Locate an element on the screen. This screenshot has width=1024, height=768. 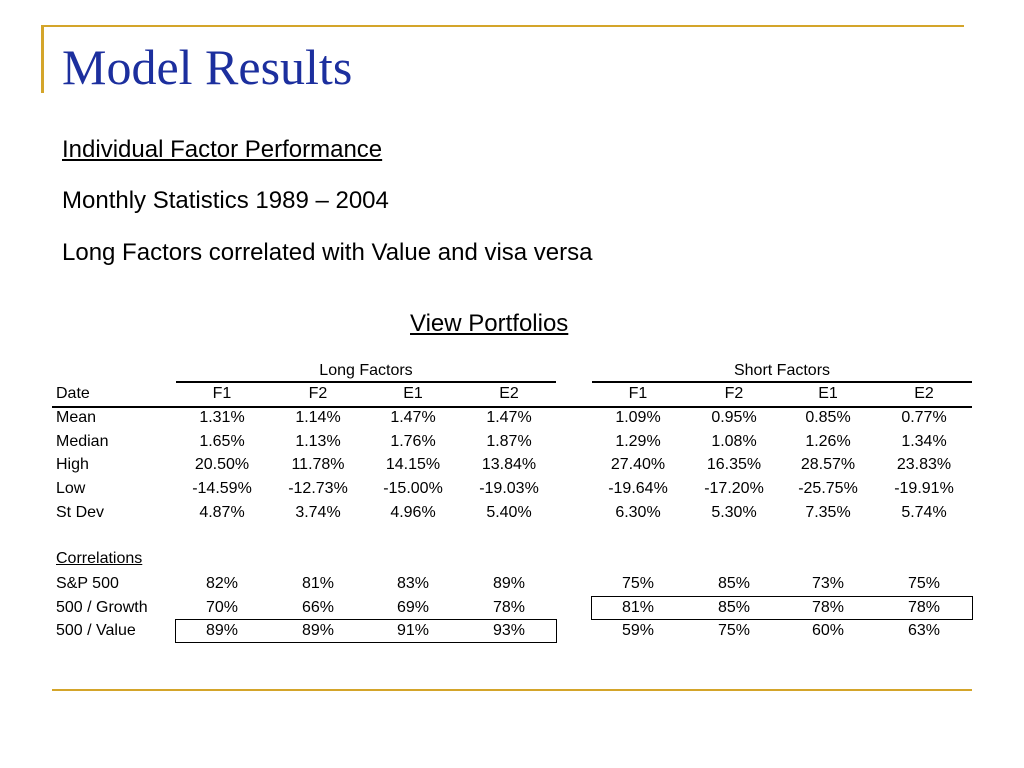
table-cell: -12.73% is located at coordinates (318, 488).